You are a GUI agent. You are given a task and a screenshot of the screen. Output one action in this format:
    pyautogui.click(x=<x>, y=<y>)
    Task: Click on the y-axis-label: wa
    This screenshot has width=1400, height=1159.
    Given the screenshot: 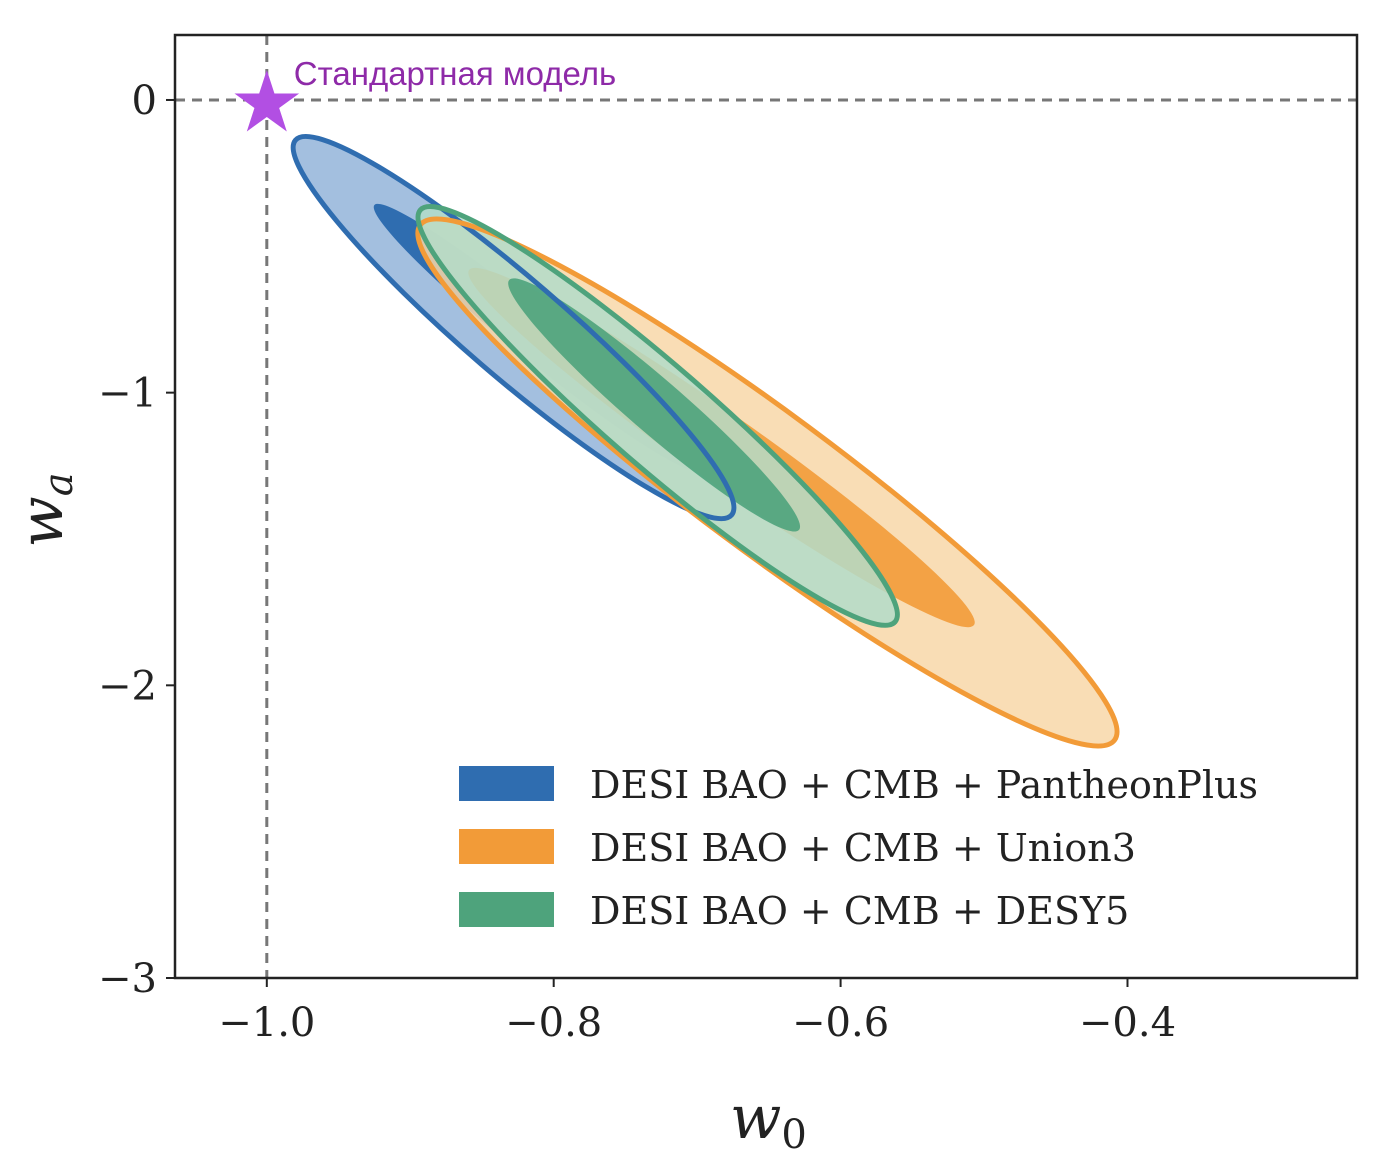 What is the action you would take?
    pyautogui.click(x=44, y=509)
    